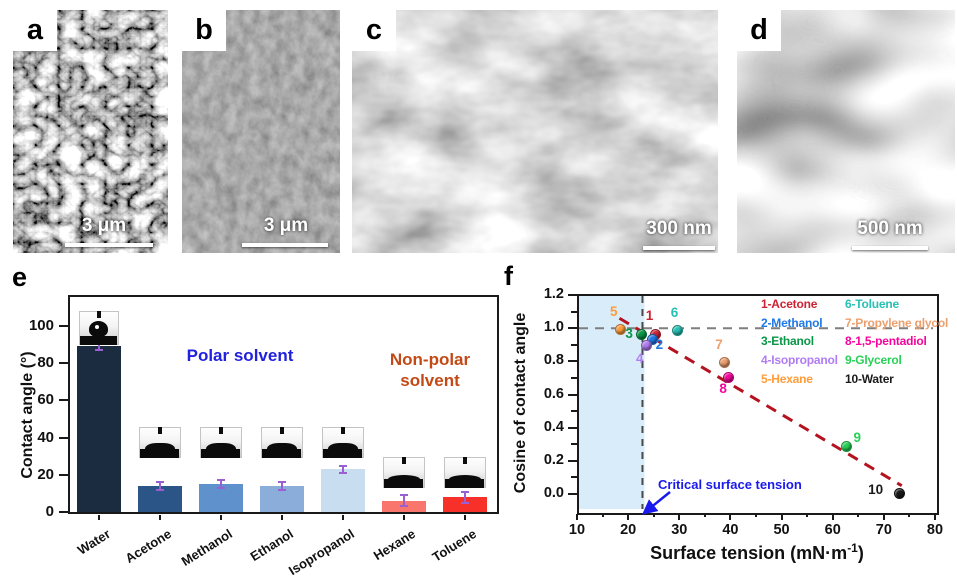 The width and height of the screenshot is (957, 579). I want to click on e-y-tick-label: 20, so click(45, 474).